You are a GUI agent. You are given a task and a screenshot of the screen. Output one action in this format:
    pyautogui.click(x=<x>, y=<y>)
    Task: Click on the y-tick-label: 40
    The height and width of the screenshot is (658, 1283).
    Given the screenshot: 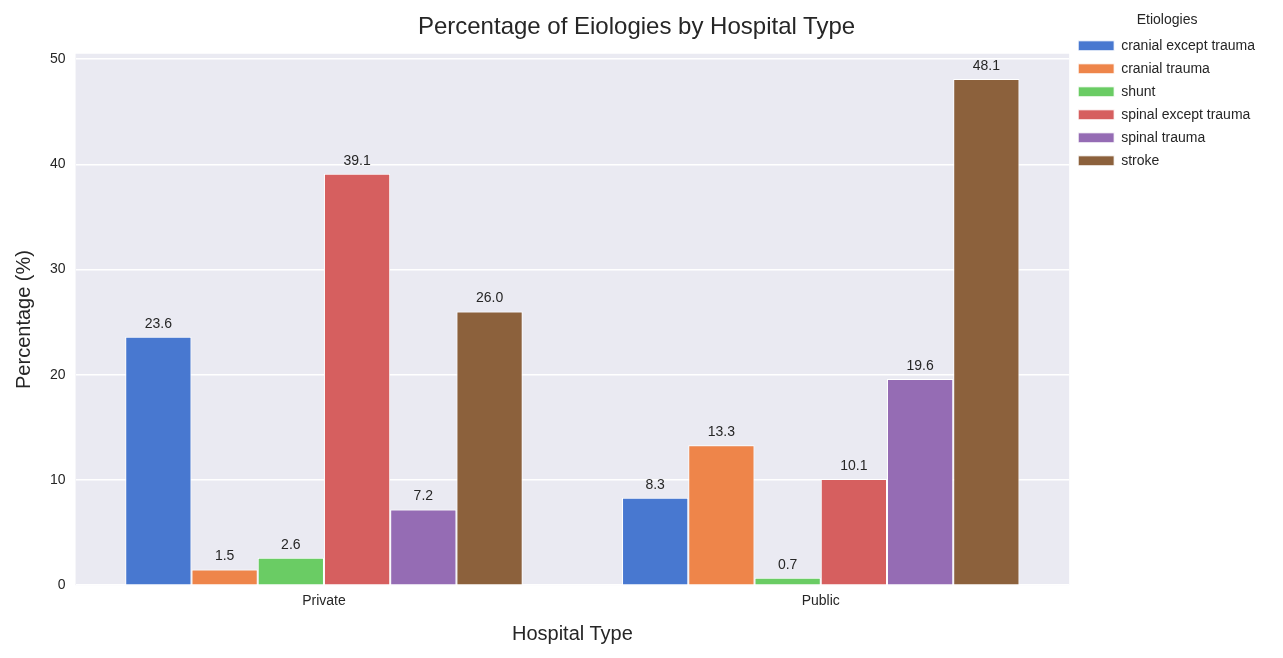 What is the action you would take?
    pyautogui.click(x=57, y=163)
    